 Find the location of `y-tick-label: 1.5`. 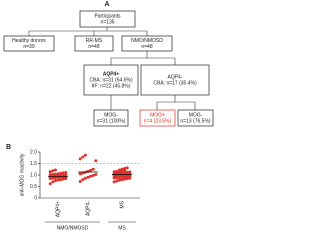

y-tick-label: 1.5 is located at coordinates (33, 164).